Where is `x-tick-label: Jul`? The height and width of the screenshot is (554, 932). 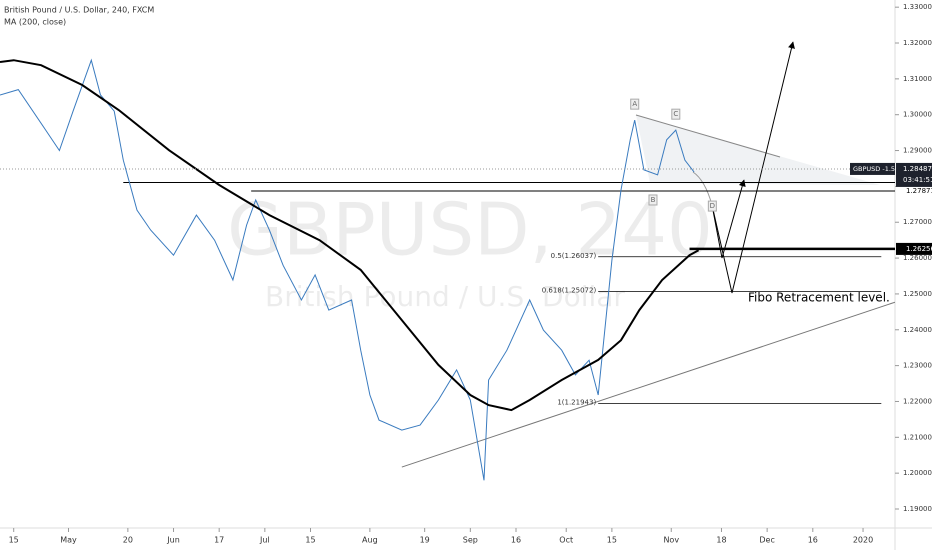
x-tick-label: Jul is located at coordinates (264, 540).